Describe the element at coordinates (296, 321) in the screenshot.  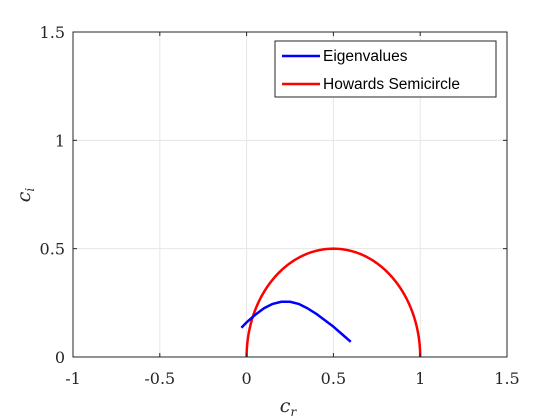
I see `series-eigenvalues` at that location.